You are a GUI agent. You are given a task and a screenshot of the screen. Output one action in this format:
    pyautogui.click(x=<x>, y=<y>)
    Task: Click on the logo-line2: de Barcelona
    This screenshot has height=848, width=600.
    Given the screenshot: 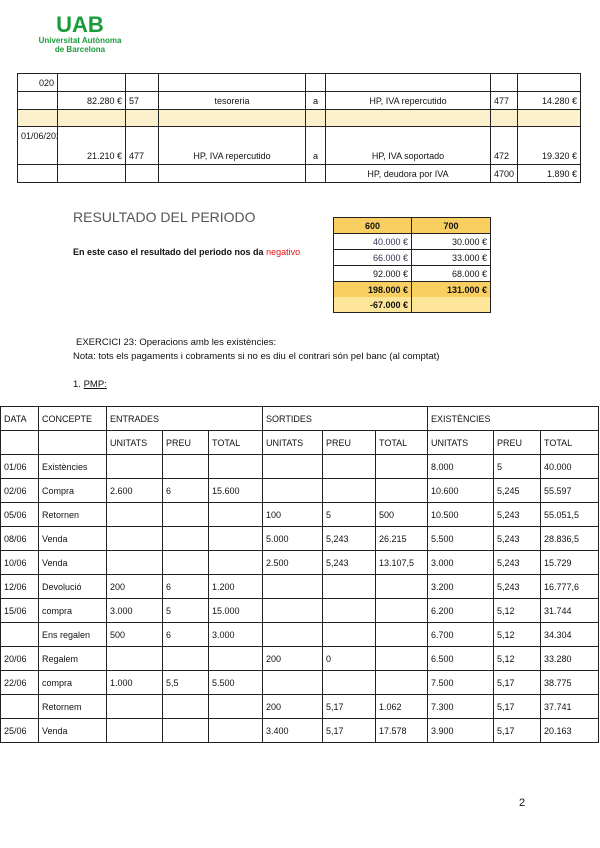 What is the action you would take?
    pyautogui.click(x=80, y=49)
    